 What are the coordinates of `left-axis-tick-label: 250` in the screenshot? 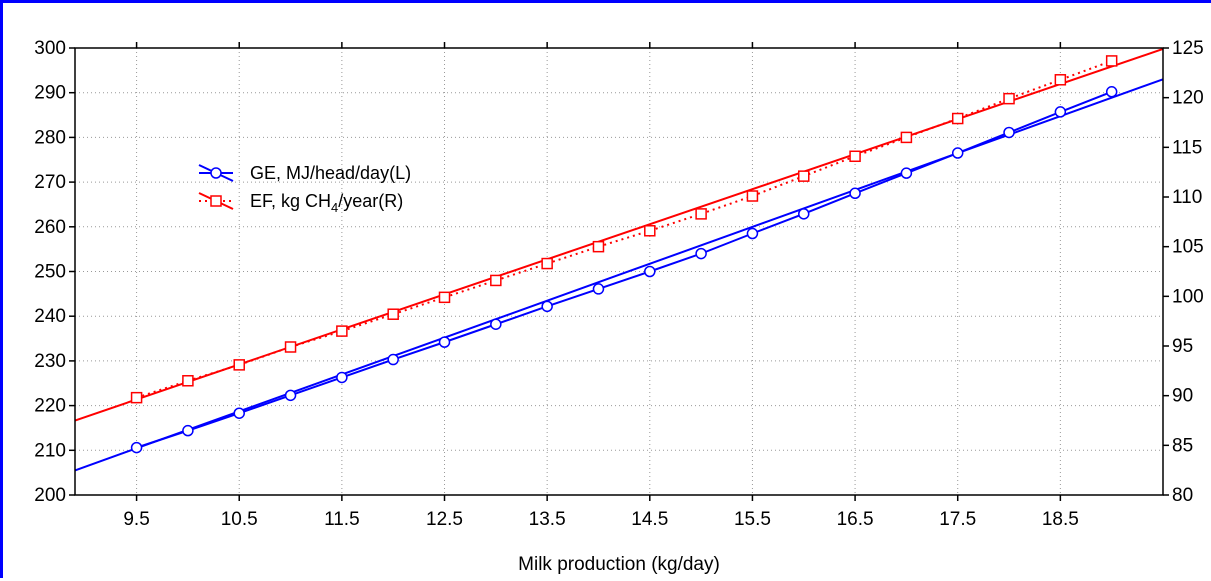 It's located at (50, 272).